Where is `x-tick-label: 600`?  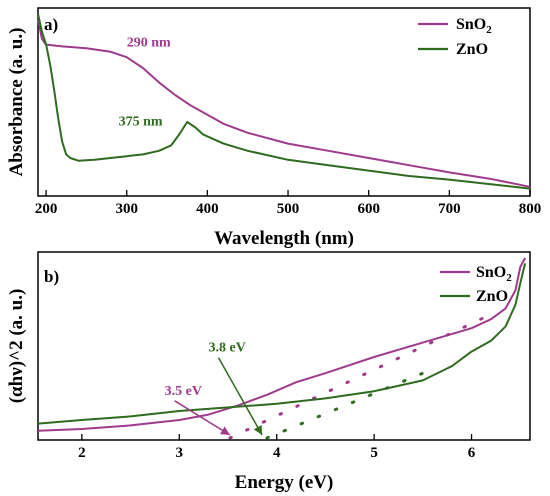
x-tick-label: 600 is located at coordinates (368, 209).